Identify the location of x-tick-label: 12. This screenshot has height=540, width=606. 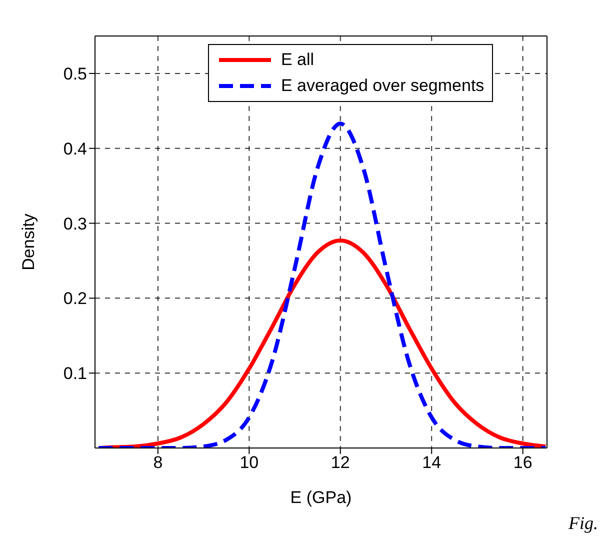
(340, 462).